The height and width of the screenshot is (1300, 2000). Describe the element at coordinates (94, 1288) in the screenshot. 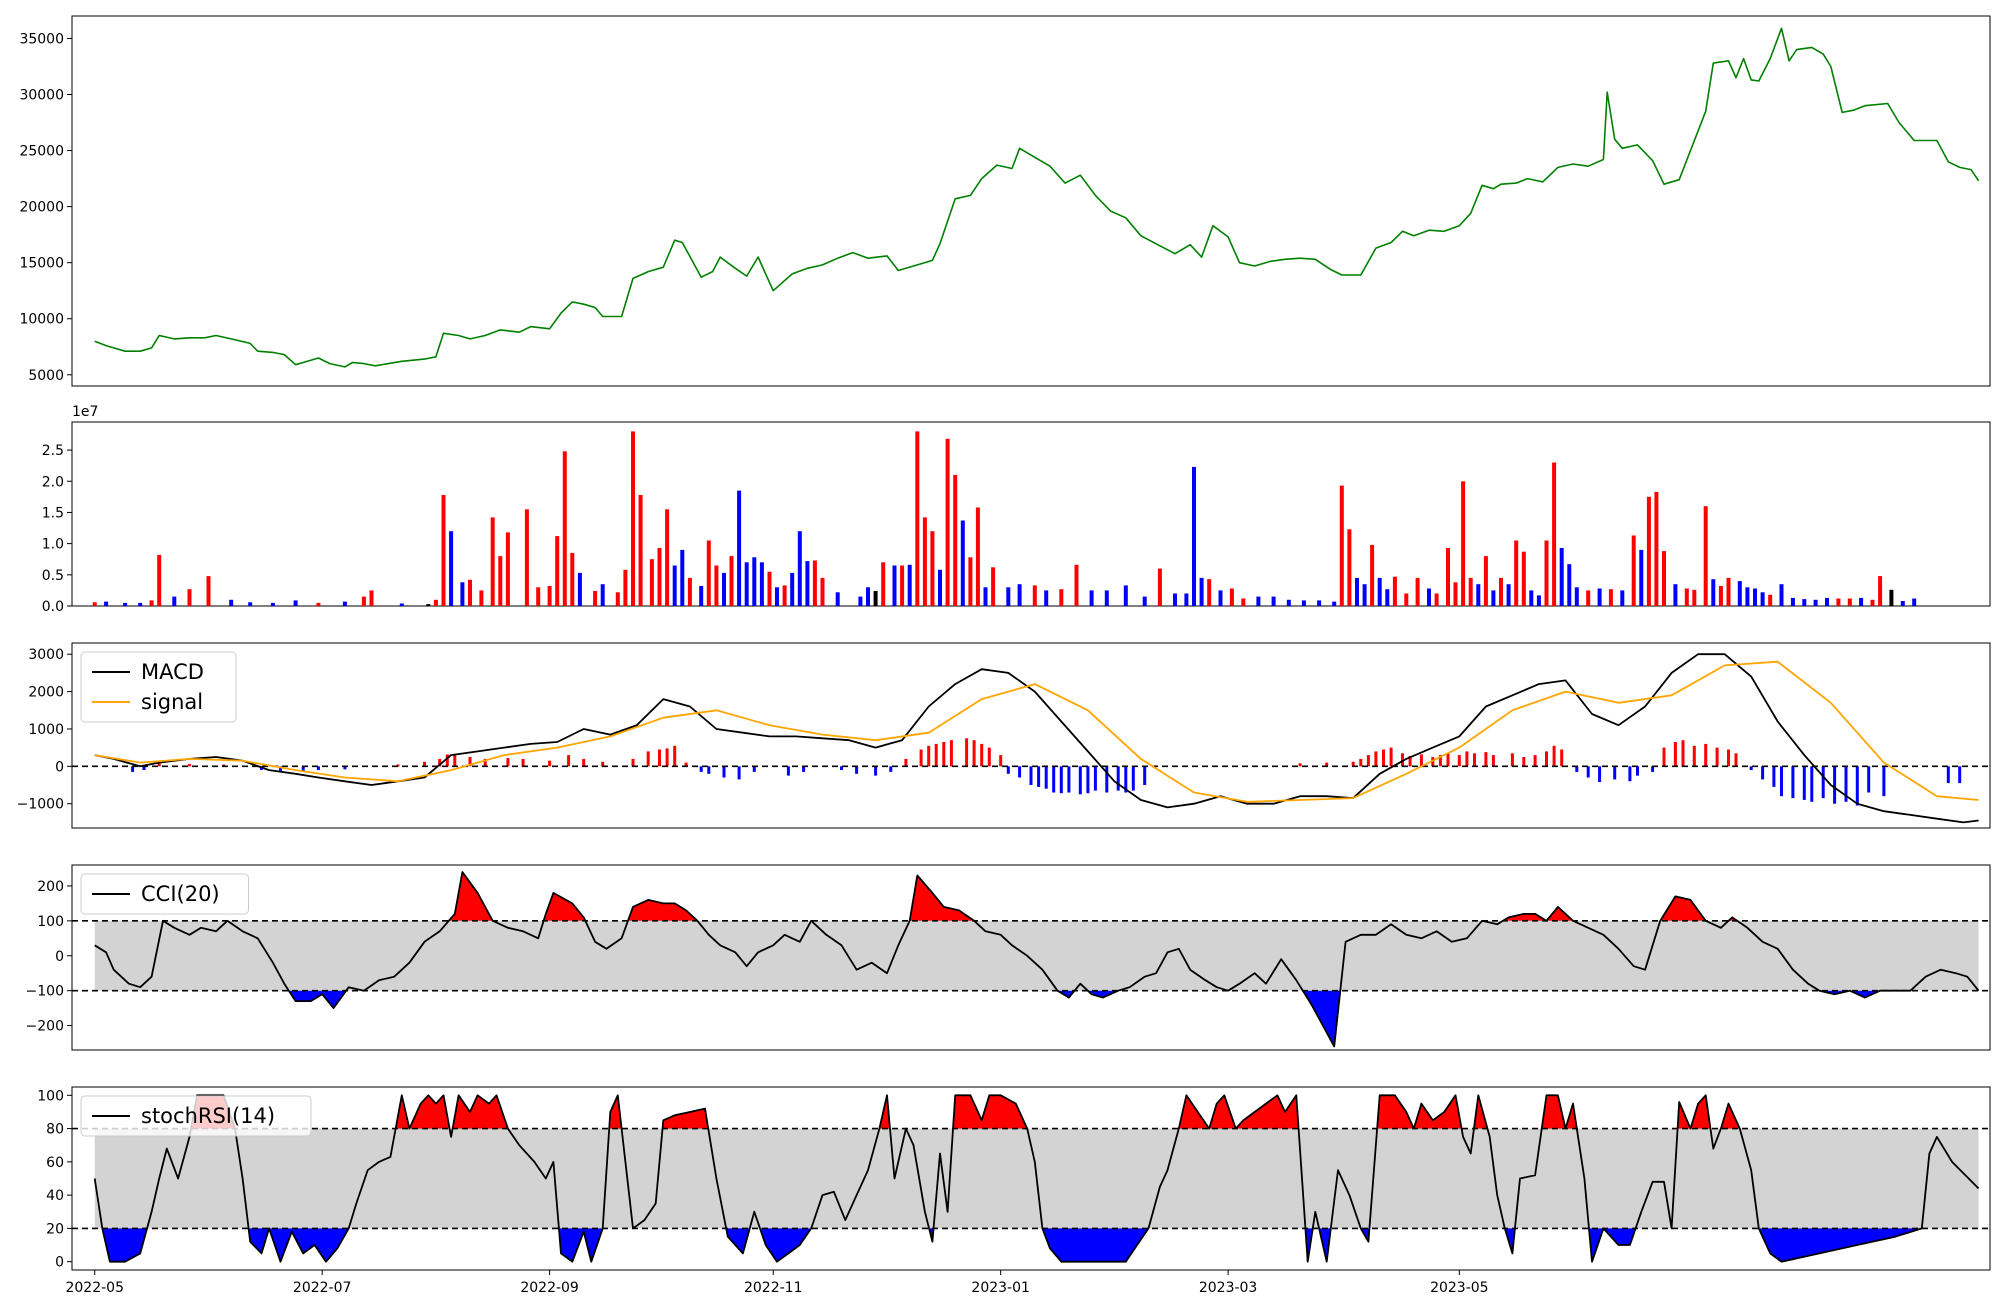

I see `x-tick-label: 2022-05` at that location.